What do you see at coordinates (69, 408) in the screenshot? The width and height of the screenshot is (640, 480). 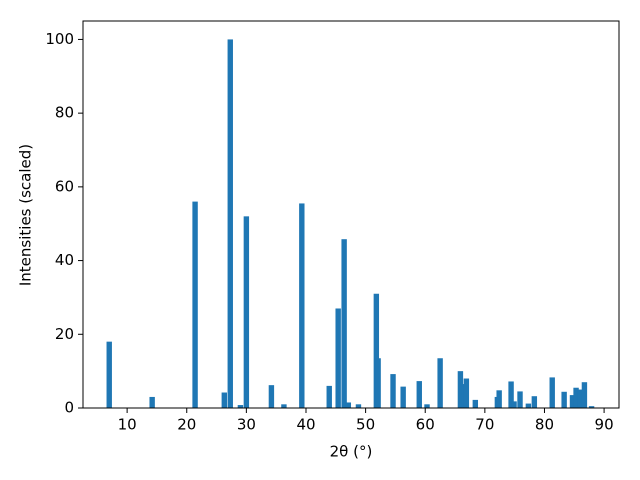 I see `y-tick-label: 0` at bounding box center [69, 408].